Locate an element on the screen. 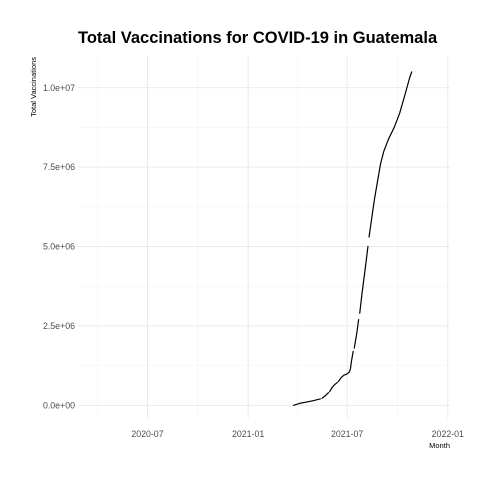 Image resolution: width=480 pixels, height=480 pixels. x-axis: 2020-07 2021-01 2021-07 2022-01 is located at coordinates (297, 434).